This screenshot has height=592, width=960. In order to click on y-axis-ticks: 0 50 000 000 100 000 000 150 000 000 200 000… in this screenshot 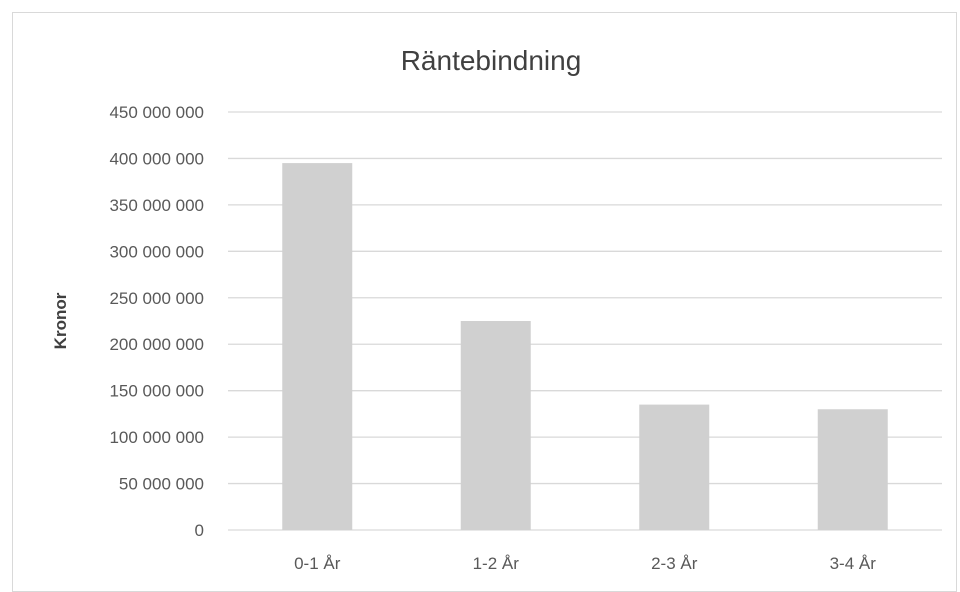, I will do `click(156, 321)`.